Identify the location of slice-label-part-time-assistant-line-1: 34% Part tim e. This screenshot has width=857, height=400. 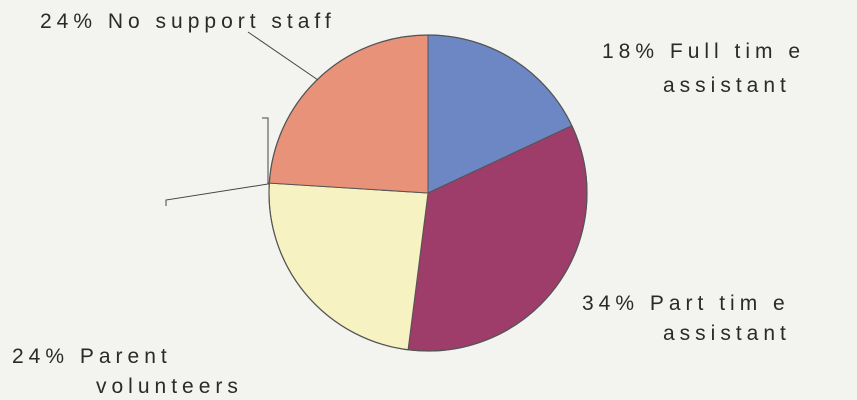
(686, 303).